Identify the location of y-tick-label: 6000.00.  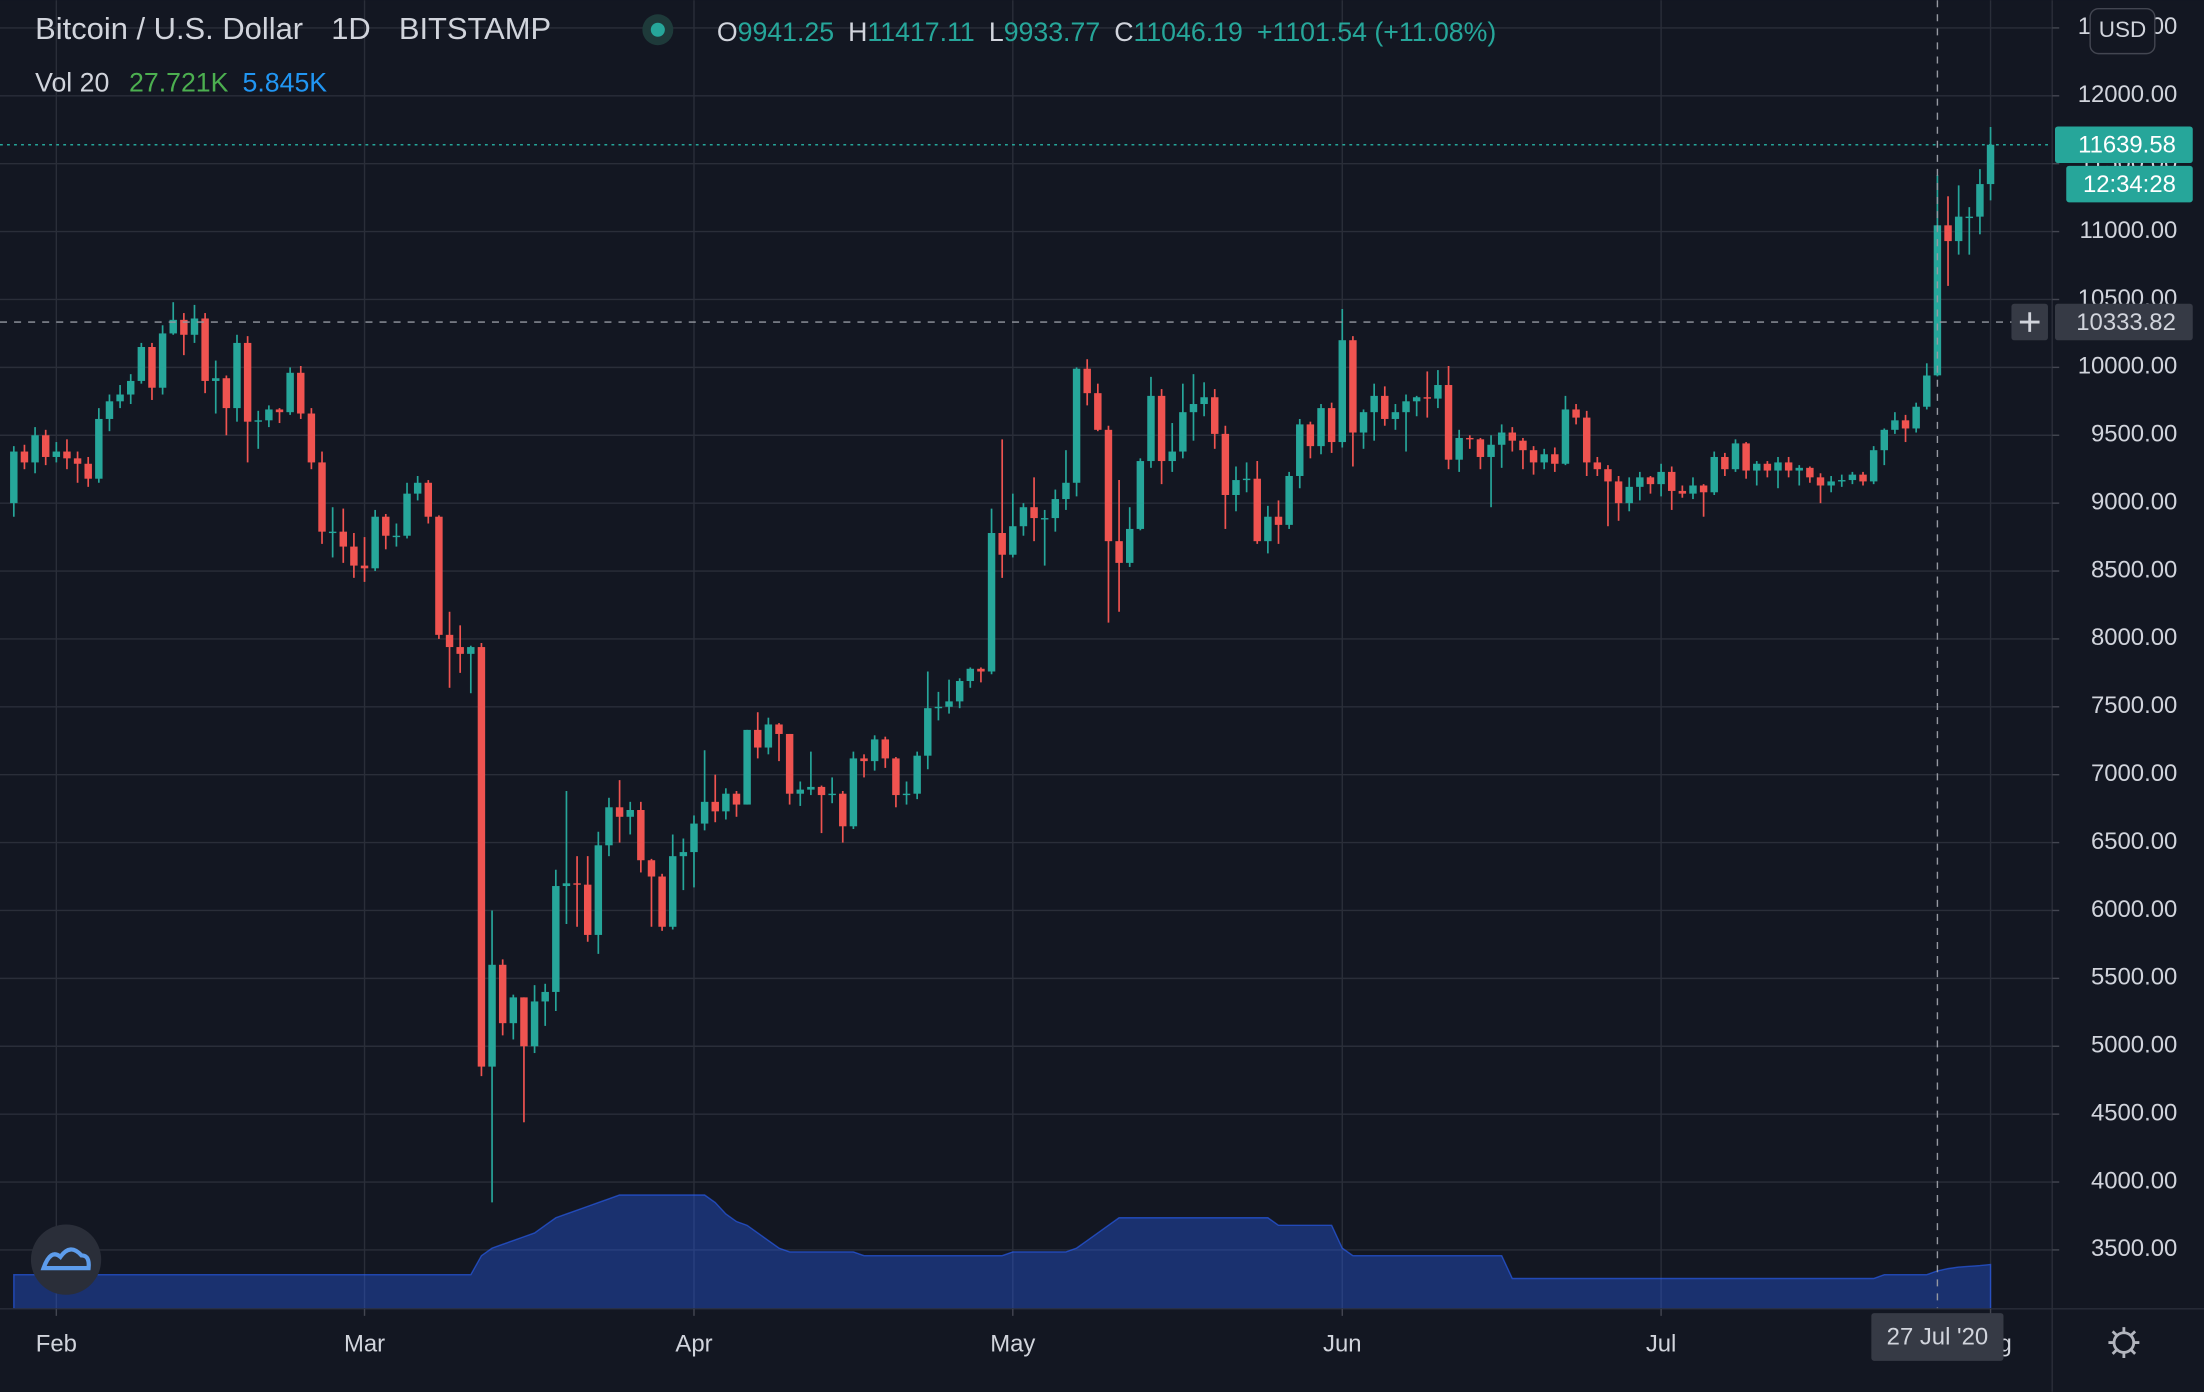
(2134, 909).